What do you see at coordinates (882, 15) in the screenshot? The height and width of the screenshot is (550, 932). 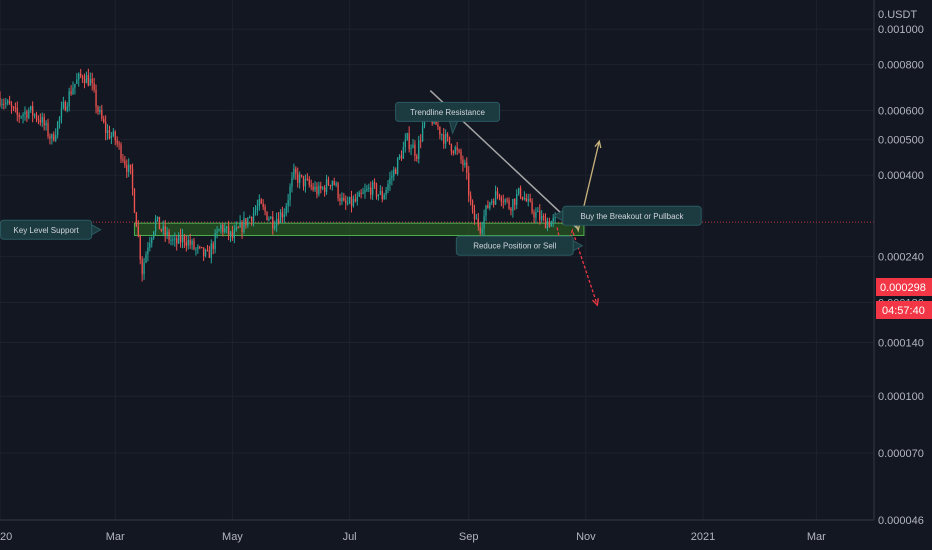 I see `currency-prefix: 0.` at bounding box center [882, 15].